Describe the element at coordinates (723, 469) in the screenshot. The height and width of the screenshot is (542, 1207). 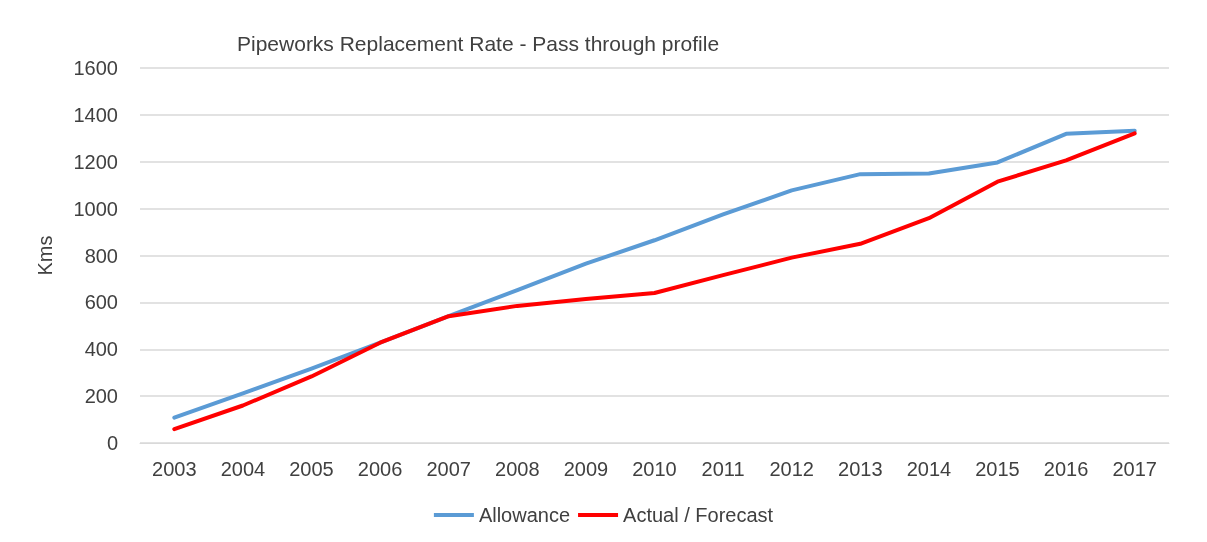
I see `x-tick-label: 2011` at that location.